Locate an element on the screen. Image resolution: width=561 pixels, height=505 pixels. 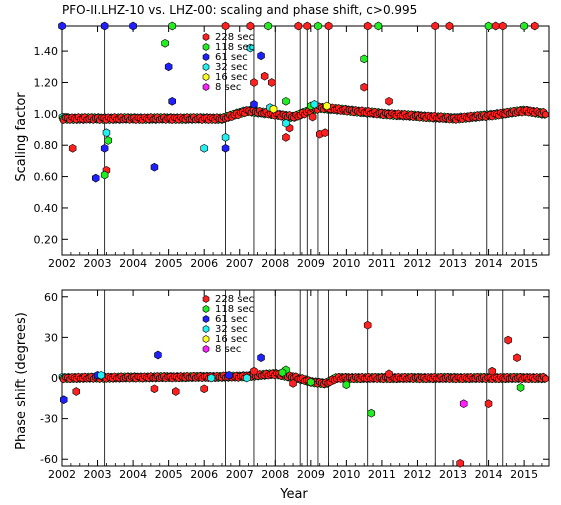
x-tick-label: 2004 is located at coordinates (133, 263).